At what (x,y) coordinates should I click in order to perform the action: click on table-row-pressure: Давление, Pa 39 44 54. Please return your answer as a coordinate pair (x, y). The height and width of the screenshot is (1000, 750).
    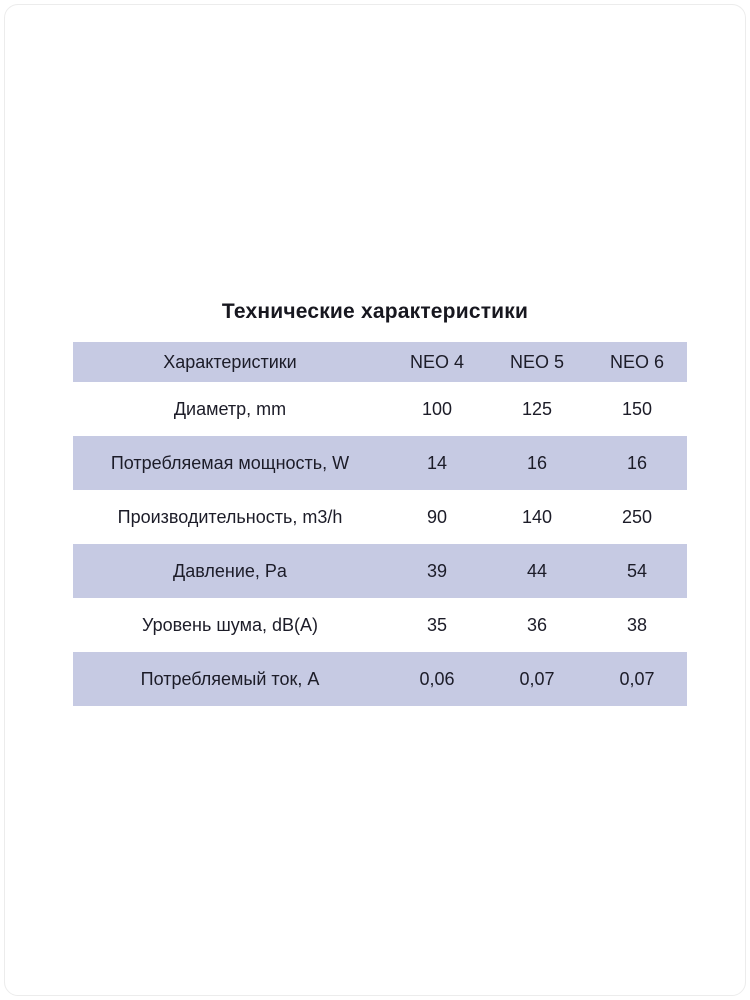
    Looking at the image, I should click on (380, 571).